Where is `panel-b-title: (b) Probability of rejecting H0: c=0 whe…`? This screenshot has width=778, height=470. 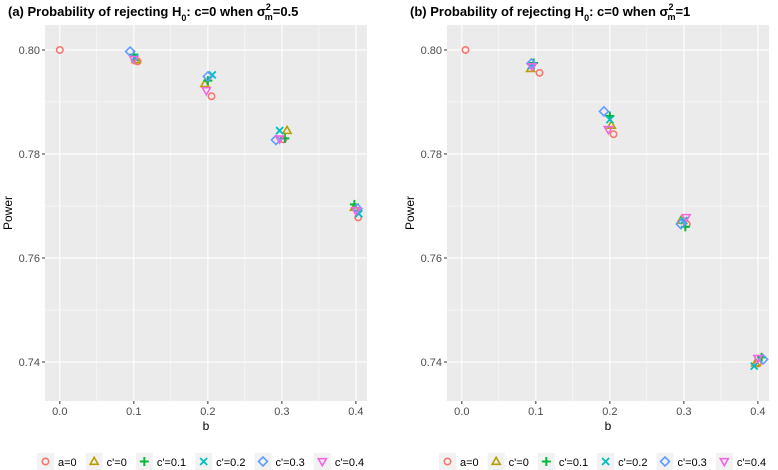 panel-b-title: (b) Probability of rejecting H0: c=0 whe… is located at coordinates (550, 12).